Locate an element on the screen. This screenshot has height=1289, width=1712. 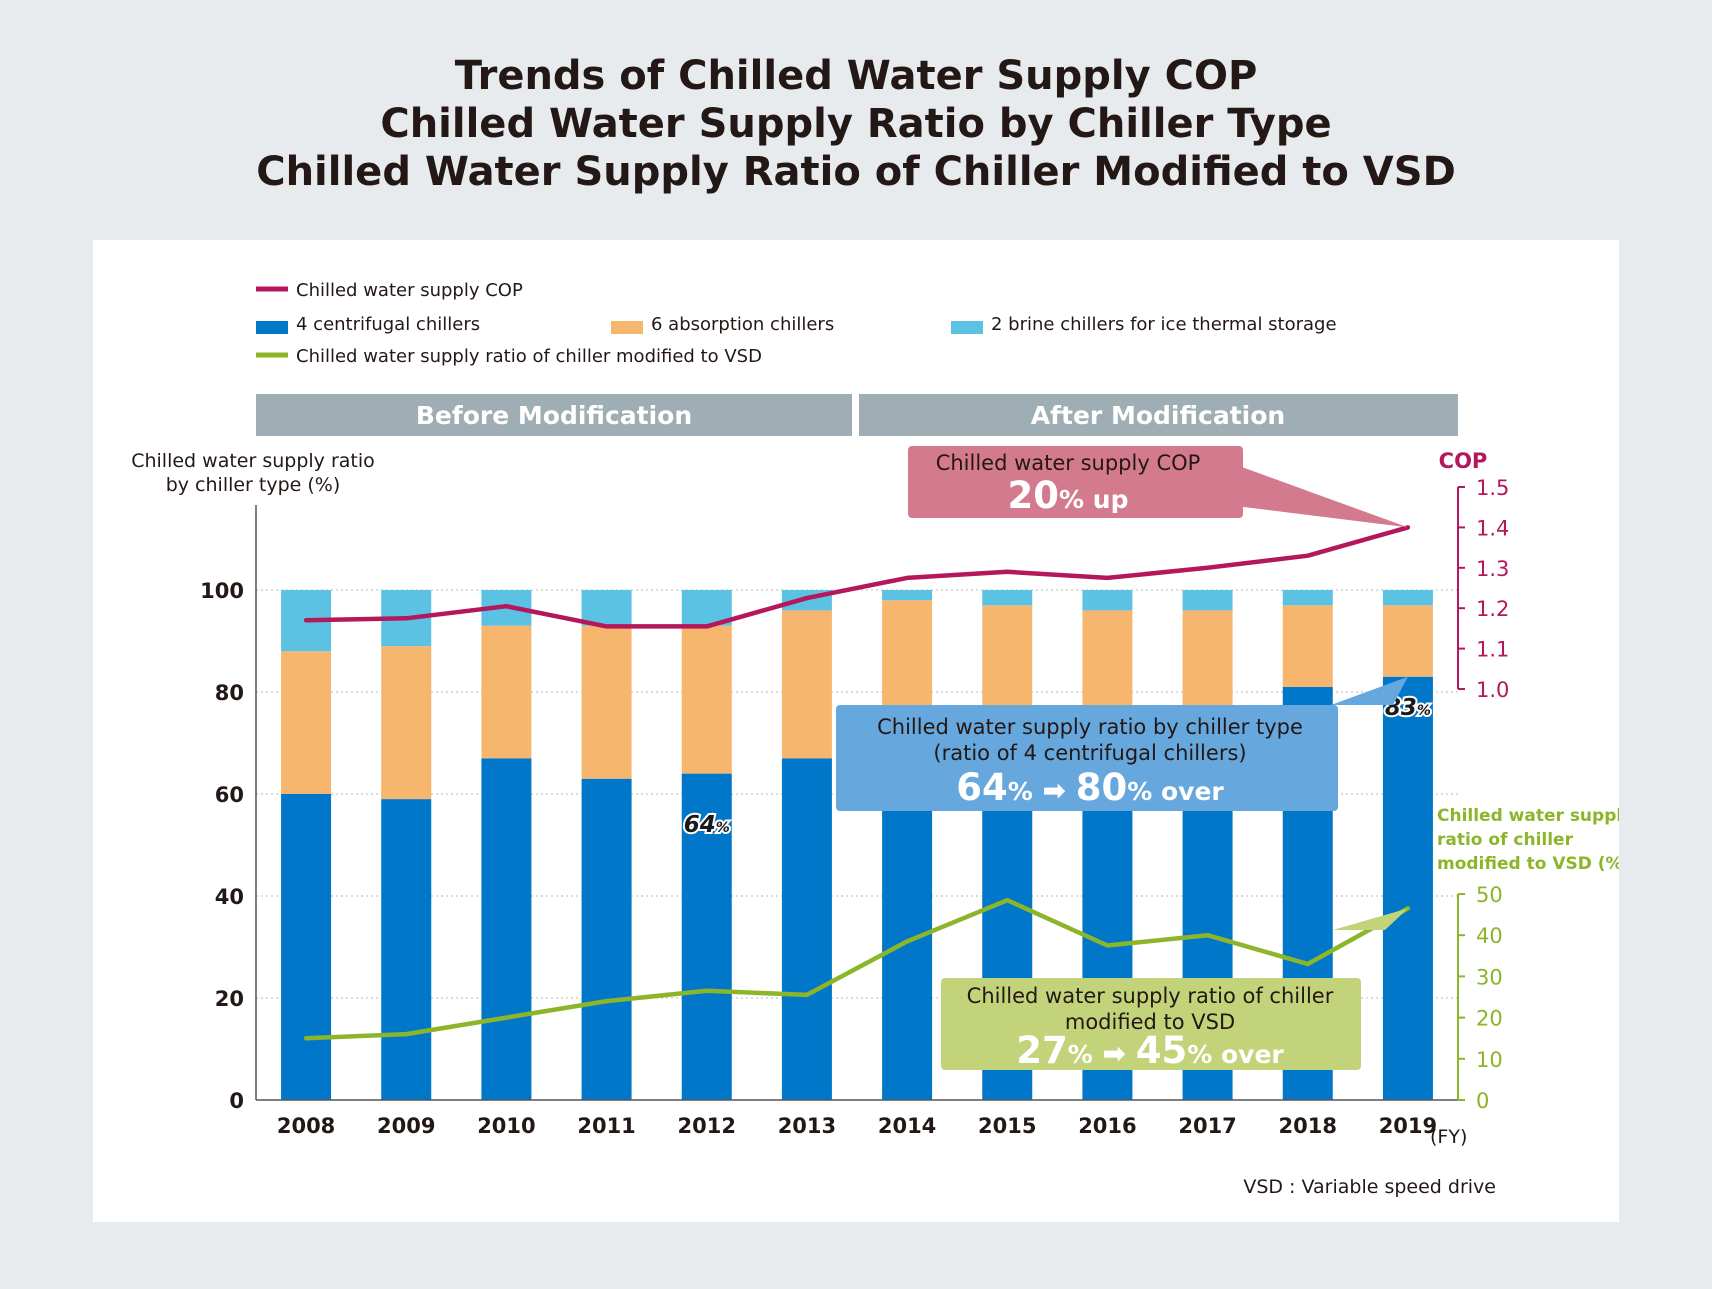
ratio-callout-value-part: ➡ is located at coordinates (1054, 790).